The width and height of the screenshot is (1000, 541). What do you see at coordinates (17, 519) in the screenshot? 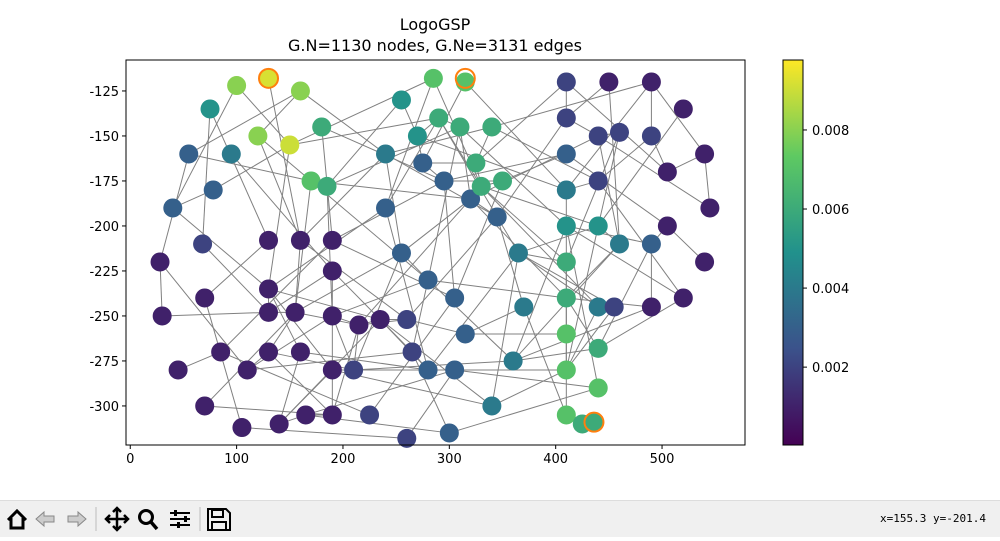
I see `home-button` at bounding box center [17, 519].